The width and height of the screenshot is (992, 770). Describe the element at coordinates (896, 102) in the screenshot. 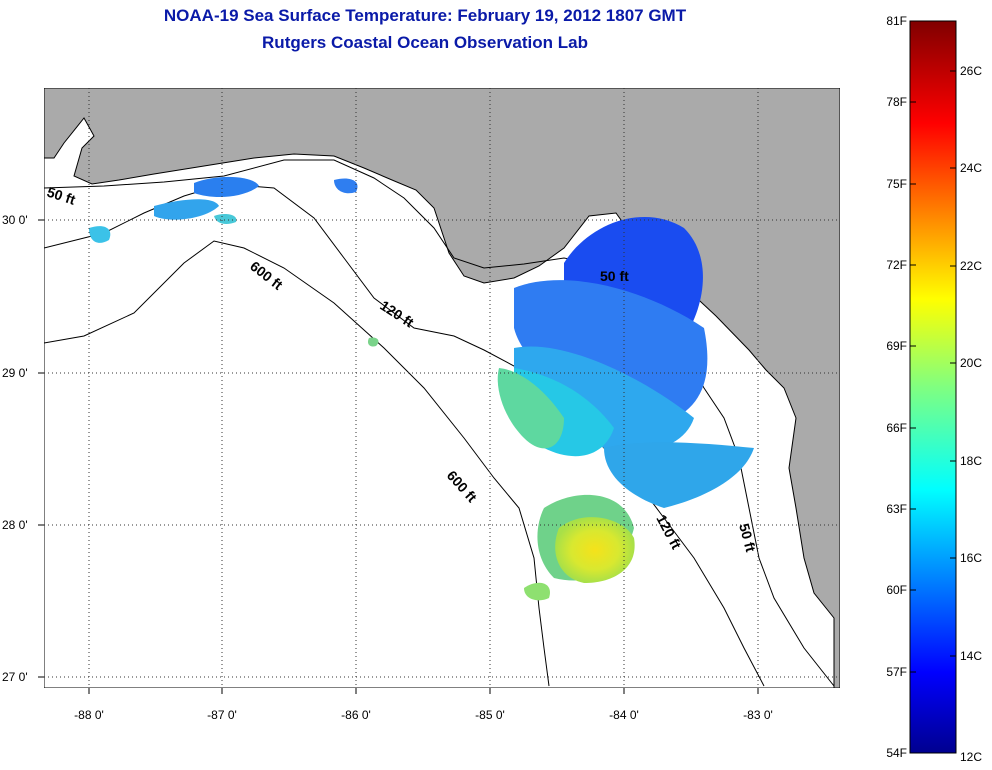

I see `fahrenheit-label: 78F` at that location.